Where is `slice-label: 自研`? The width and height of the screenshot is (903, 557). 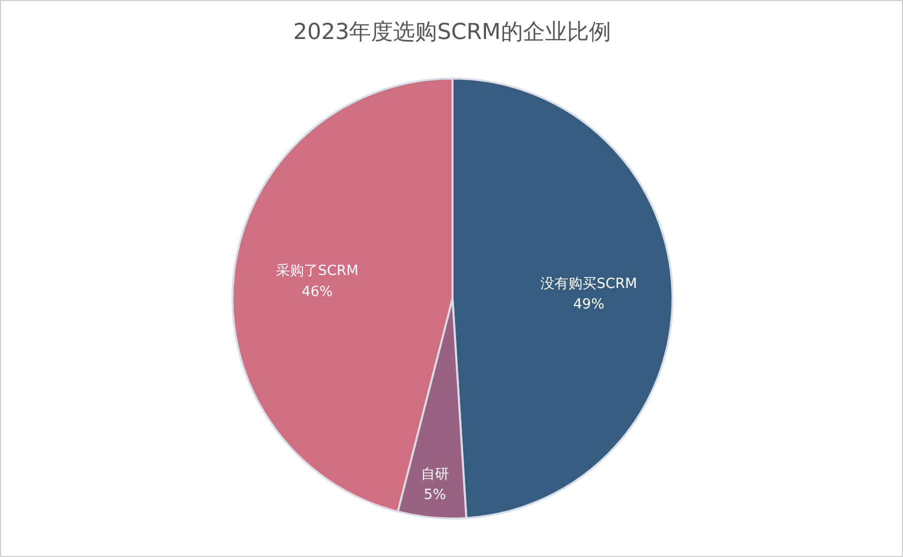 slice-label: 自研 is located at coordinates (434, 474).